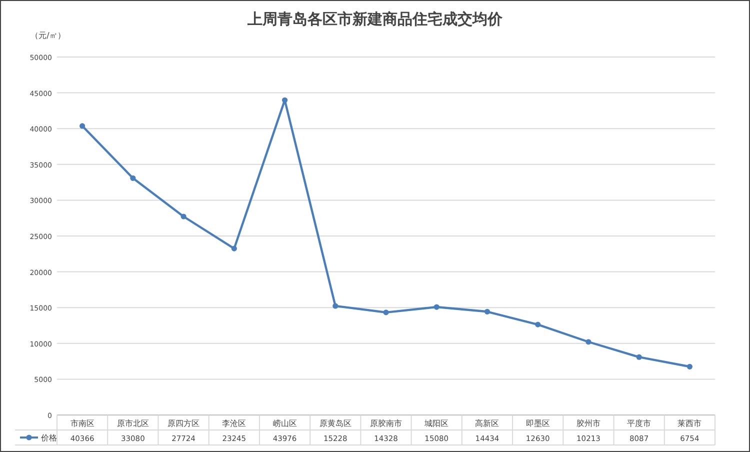  I want to click on x-tick-label: 高新区, so click(487, 423).